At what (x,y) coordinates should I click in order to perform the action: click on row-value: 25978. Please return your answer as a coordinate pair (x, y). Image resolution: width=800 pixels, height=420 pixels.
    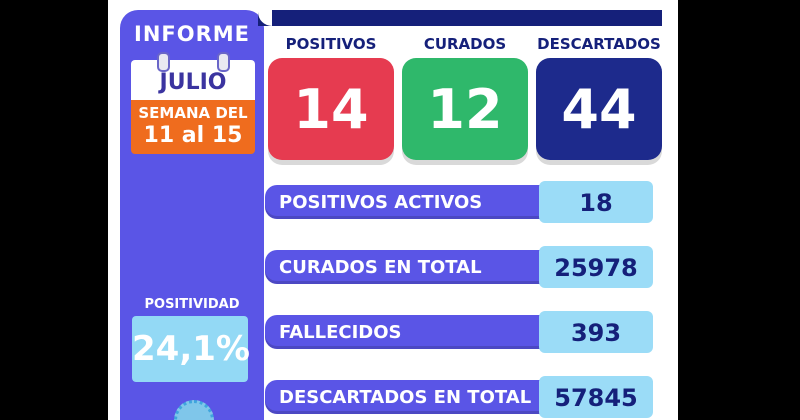
    Looking at the image, I should click on (596, 267).